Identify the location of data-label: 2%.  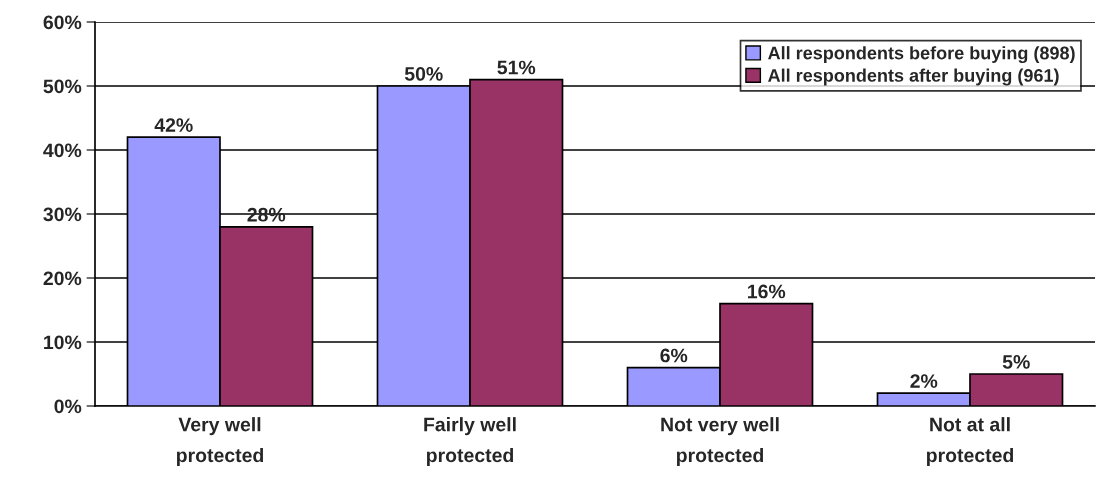
(924, 381).